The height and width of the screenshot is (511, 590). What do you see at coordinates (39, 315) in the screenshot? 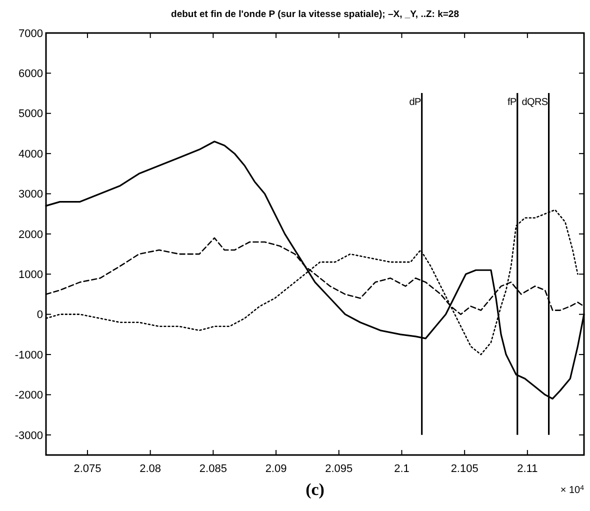
I see `y-tick-label: 0` at bounding box center [39, 315].